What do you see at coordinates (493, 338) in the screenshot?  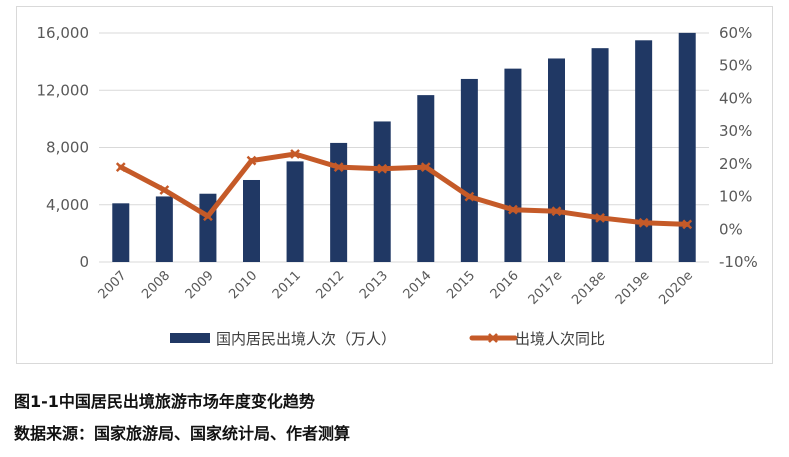 I see `legend-marker` at bounding box center [493, 338].